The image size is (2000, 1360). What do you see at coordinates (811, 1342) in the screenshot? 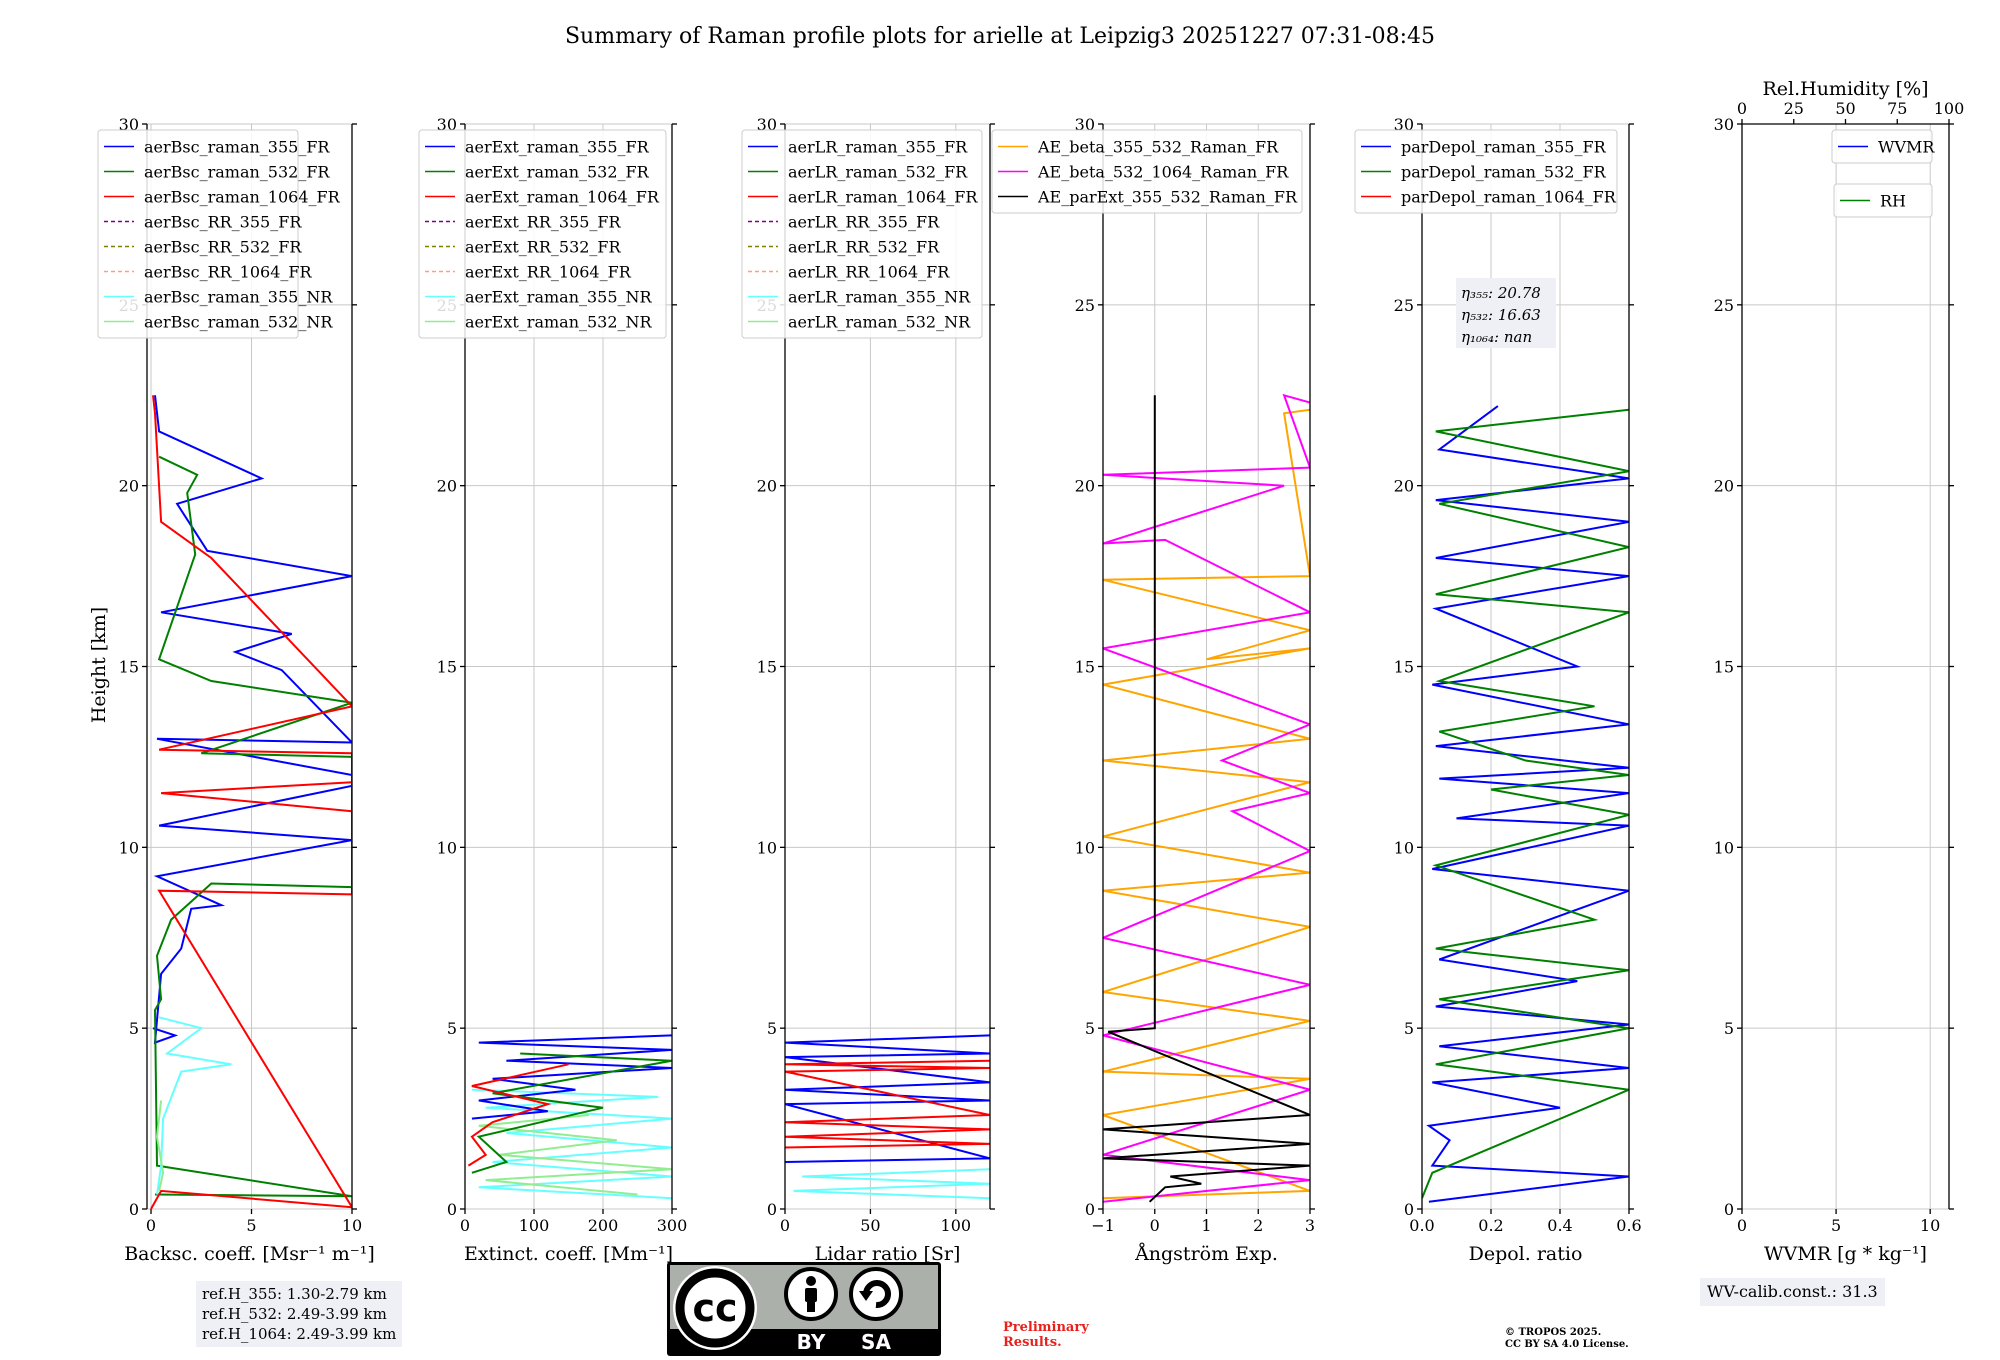
I see `by-label: BY` at bounding box center [811, 1342].